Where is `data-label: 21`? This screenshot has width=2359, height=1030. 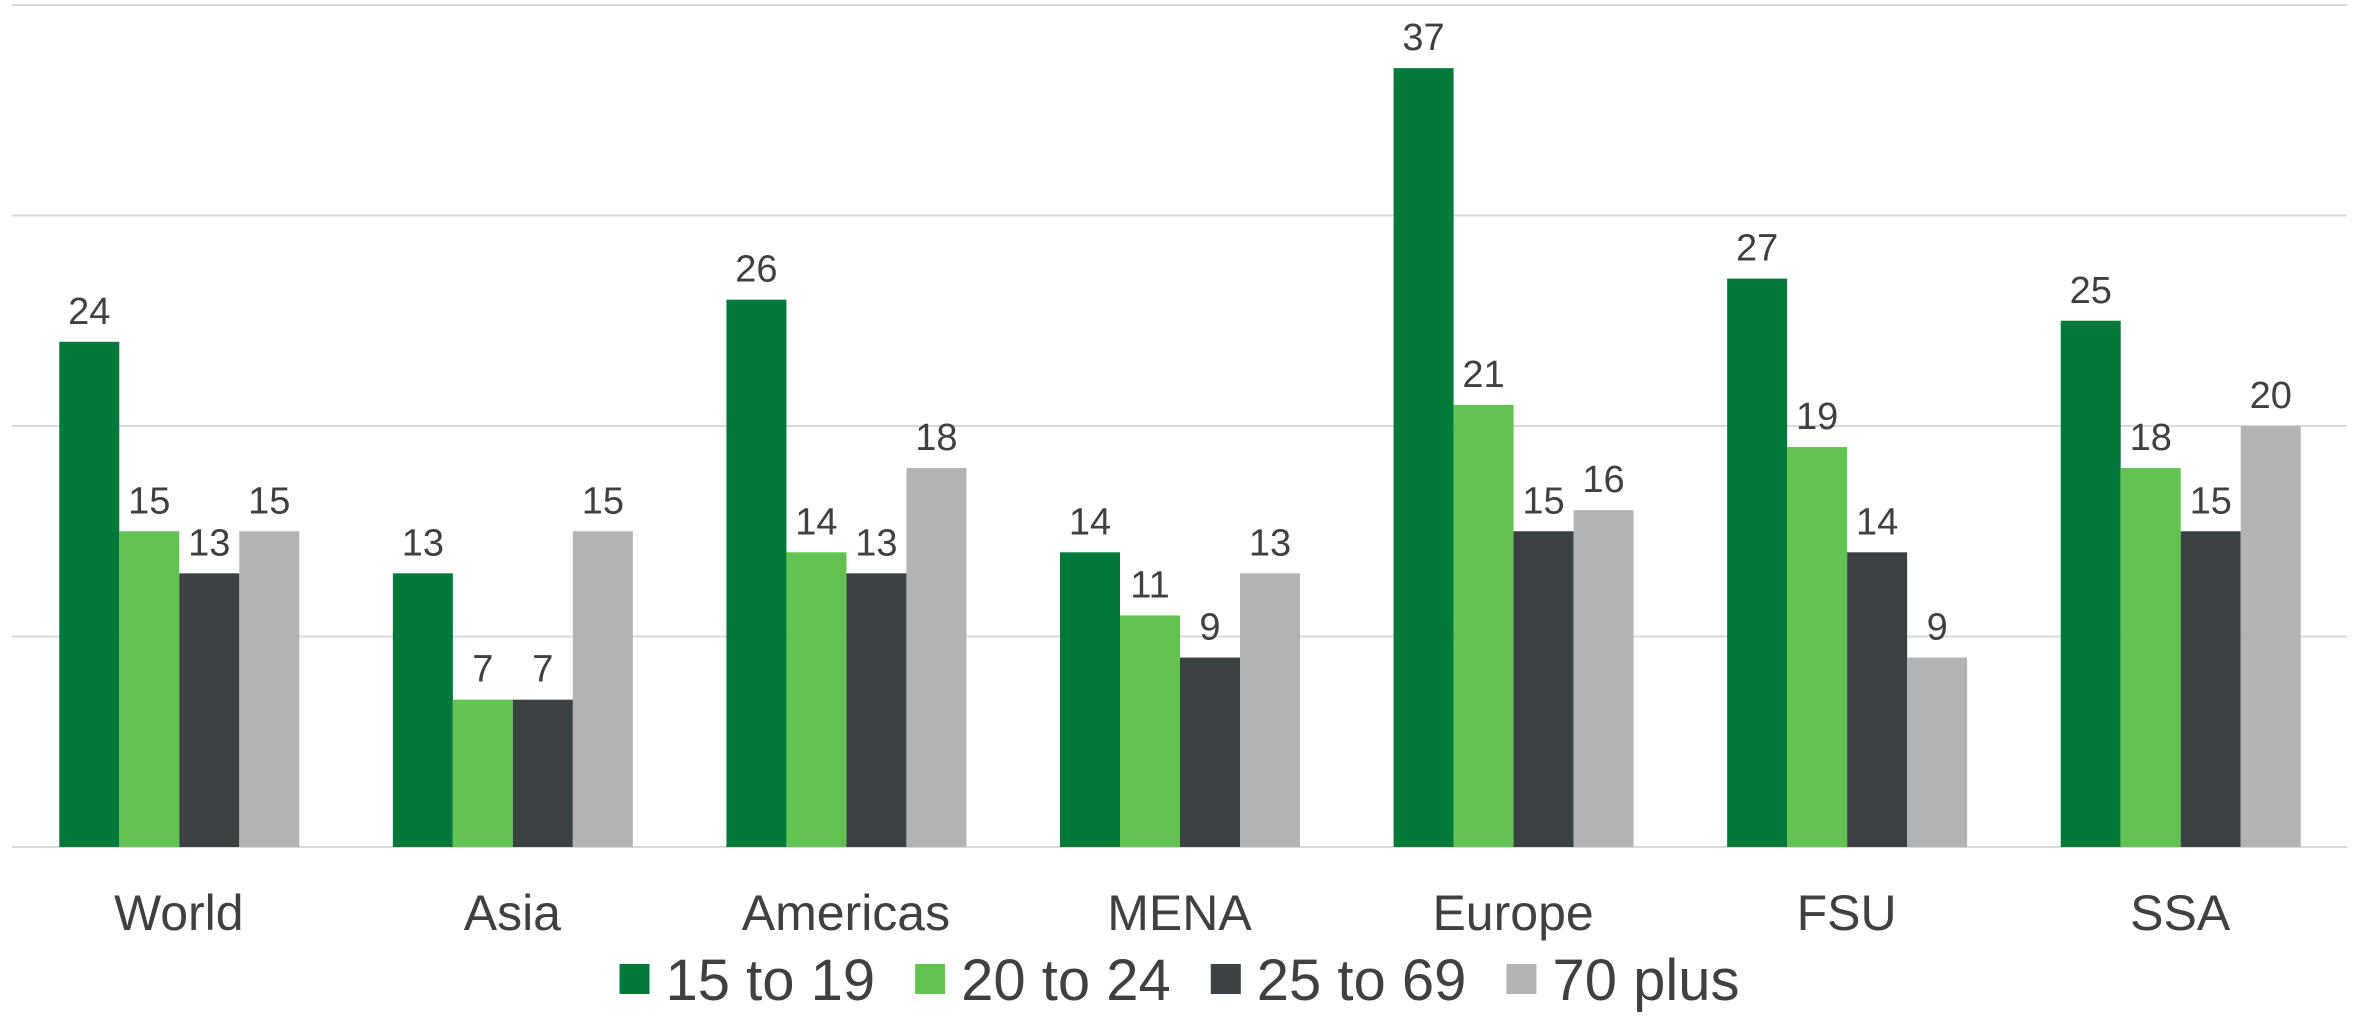
data-label: 21 is located at coordinates (1483, 375).